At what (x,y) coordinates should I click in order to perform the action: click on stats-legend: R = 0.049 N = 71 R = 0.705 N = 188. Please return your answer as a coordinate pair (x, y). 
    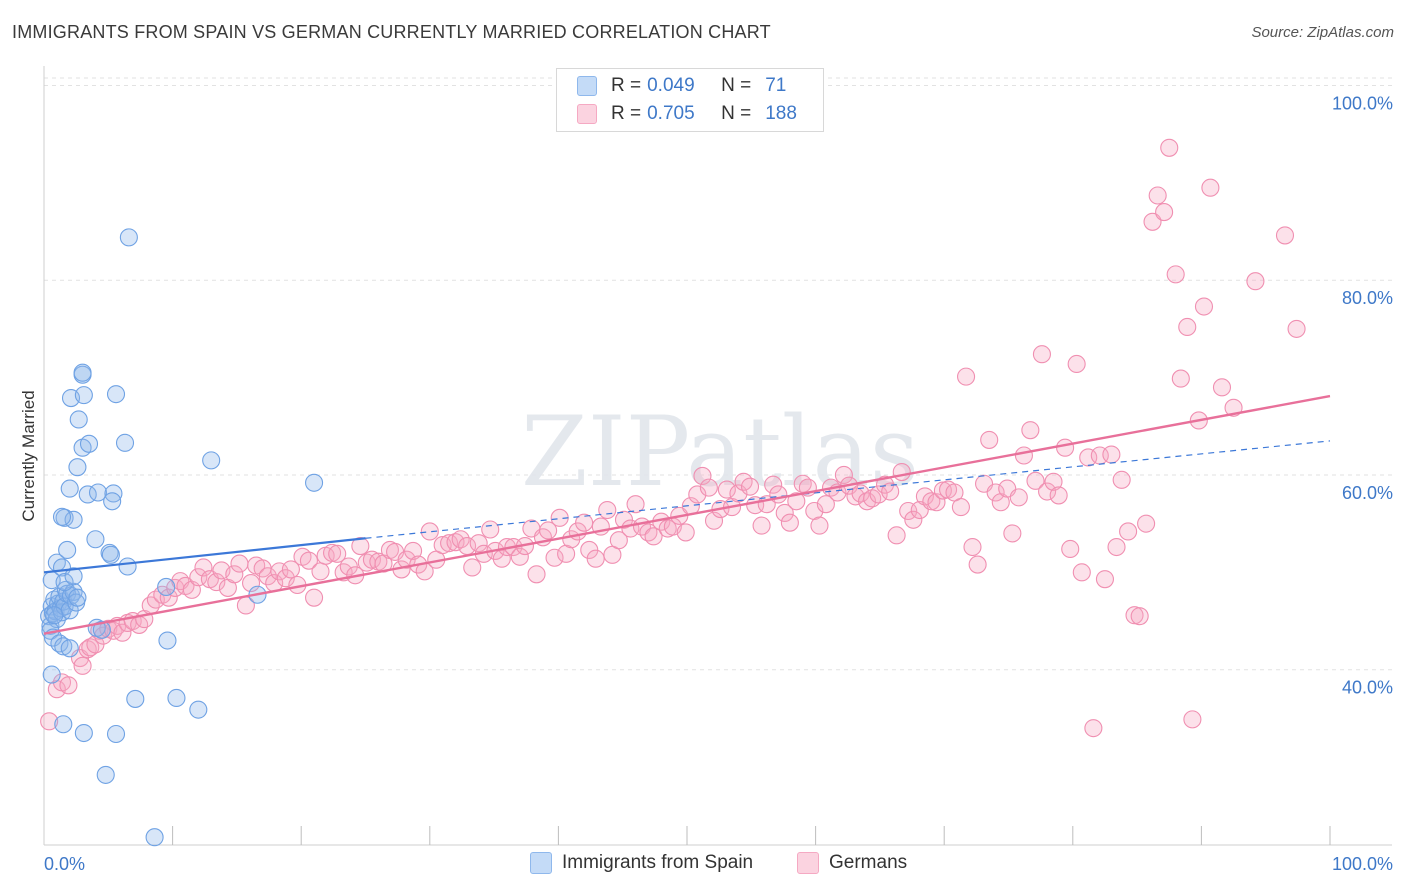
    Looking at the image, I should click on (690, 100).